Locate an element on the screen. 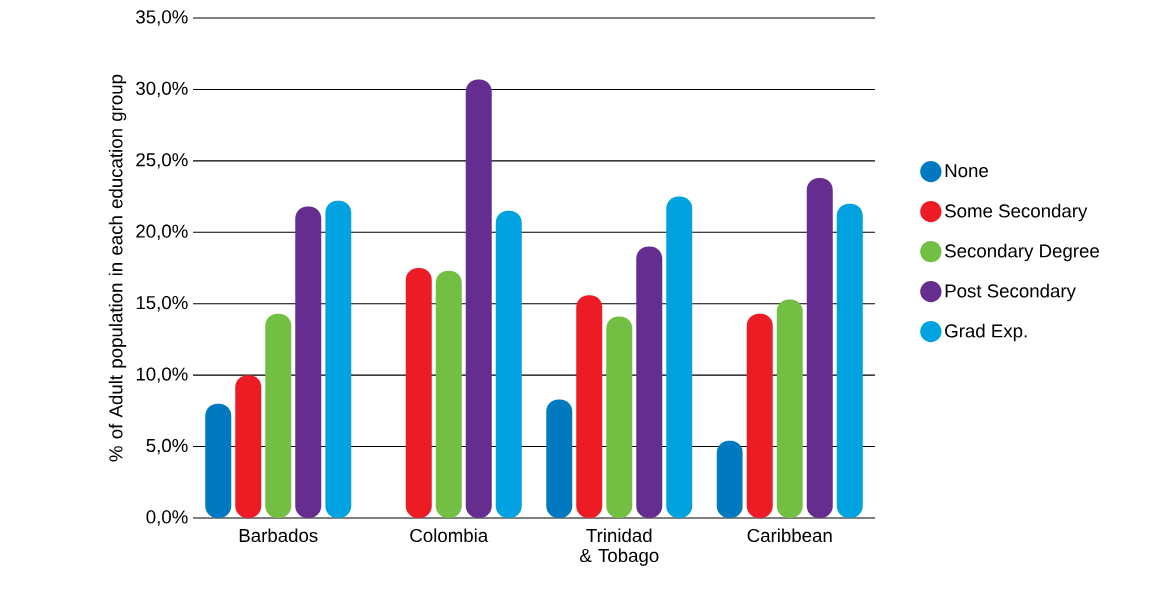 This screenshot has height=594, width=1168. y-tick-label: 5,0% is located at coordinates (167, 446).